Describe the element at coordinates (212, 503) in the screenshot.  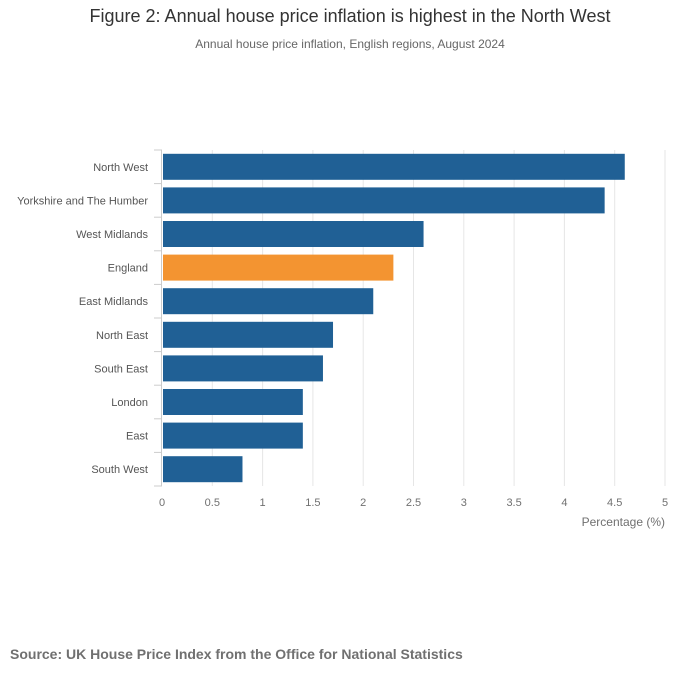
I see `x-tick-label: 0.5` at that location.